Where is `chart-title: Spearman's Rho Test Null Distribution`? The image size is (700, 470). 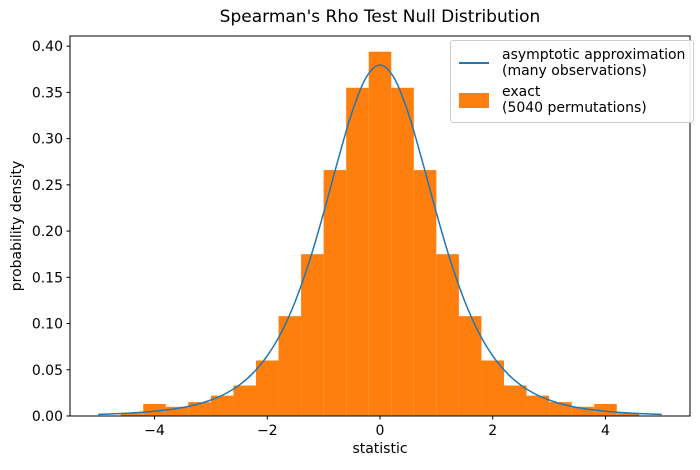 chart-title: Spearman's Rho Test Null Distribution is located at coordinates (380, 17).